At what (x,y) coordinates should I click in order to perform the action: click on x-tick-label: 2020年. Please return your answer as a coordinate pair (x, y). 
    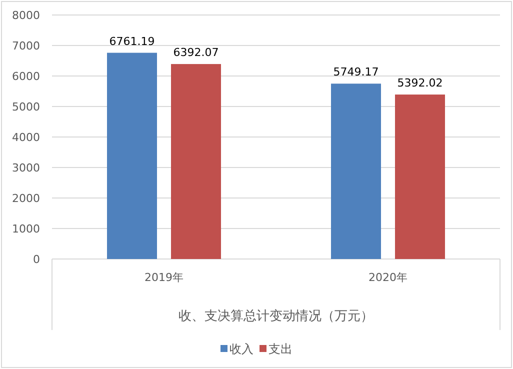
    Looking at the image, I should click on (388, 277).